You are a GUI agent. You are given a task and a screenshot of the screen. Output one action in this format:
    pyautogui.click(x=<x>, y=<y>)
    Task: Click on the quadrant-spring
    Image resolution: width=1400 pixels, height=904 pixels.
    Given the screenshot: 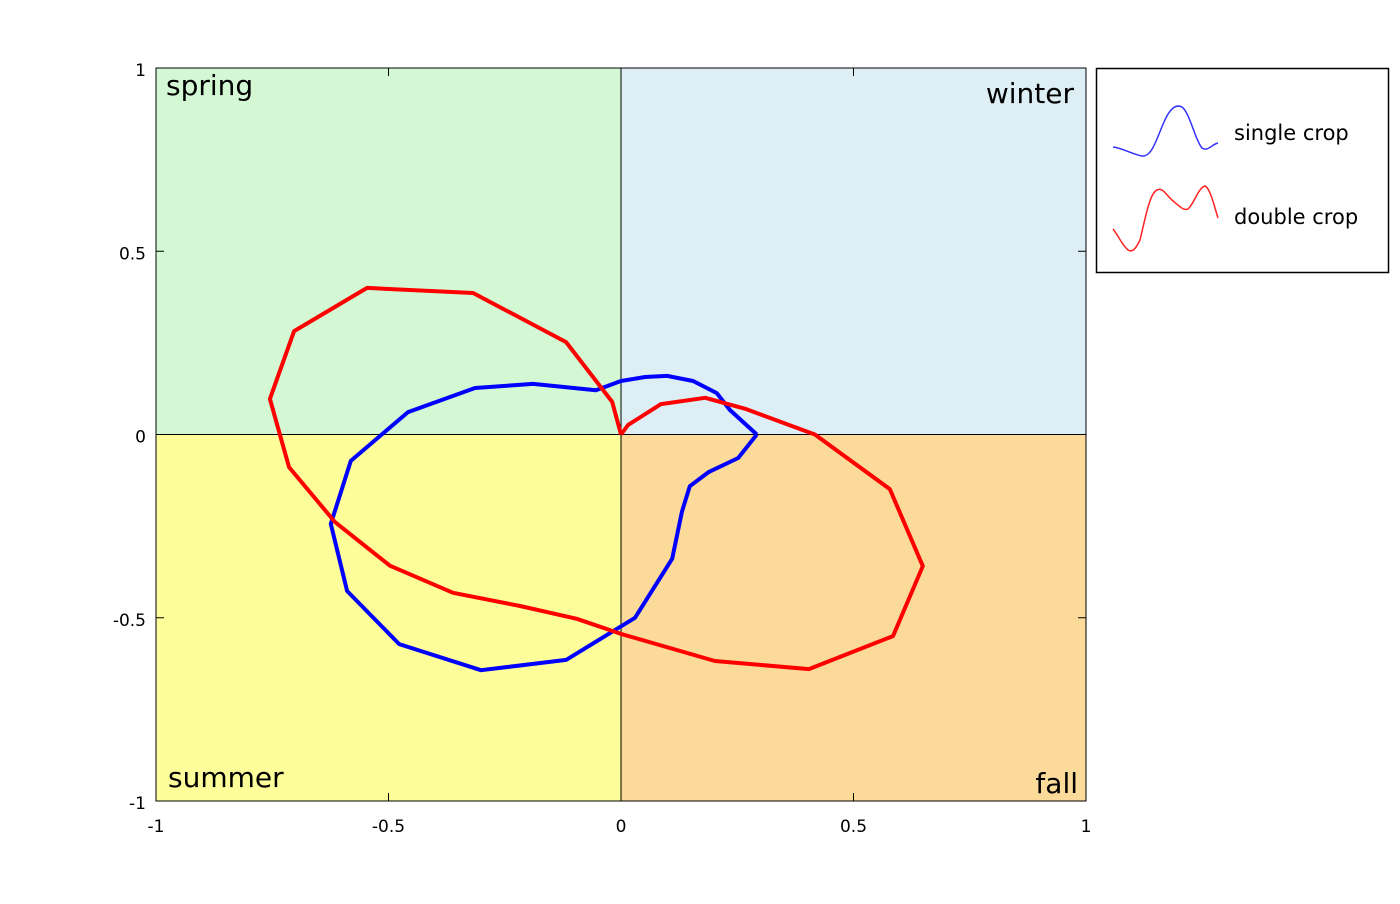 What is the action you would take?
    pyautogui.click(x=388, y=251)
    